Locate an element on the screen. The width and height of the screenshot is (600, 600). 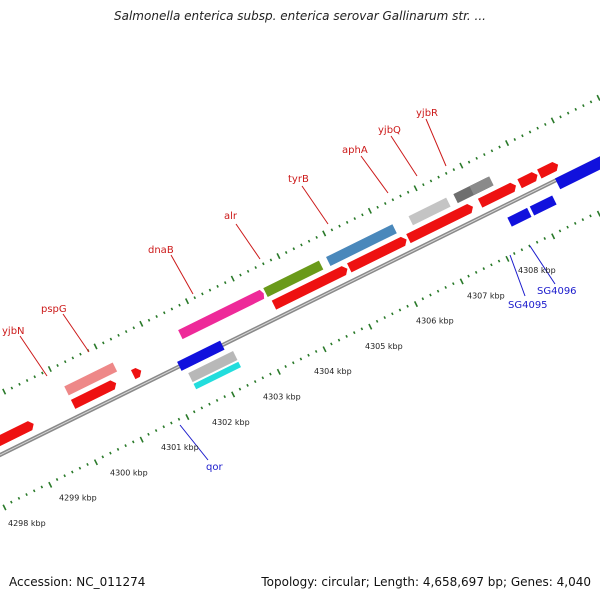
scale-label: 4302 kbp is located at coordinates (231, 422).